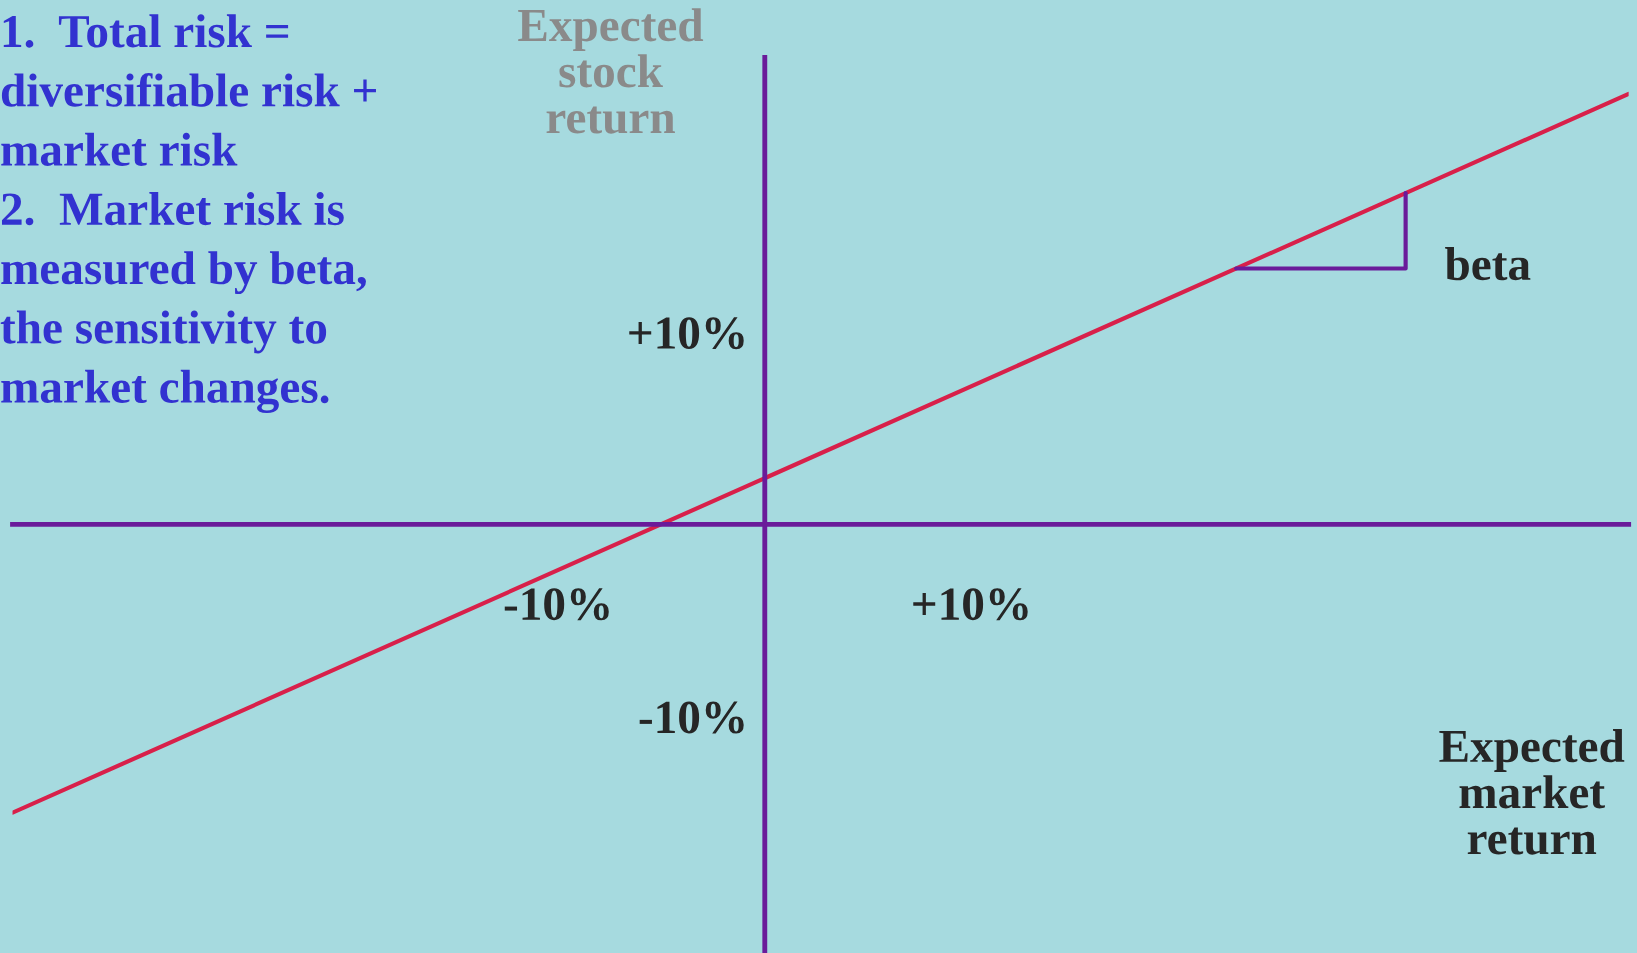 The height and width of the screenshot is (953, 1637). I want to click on x-axis-title: Expected market return, so click(1532, 792).